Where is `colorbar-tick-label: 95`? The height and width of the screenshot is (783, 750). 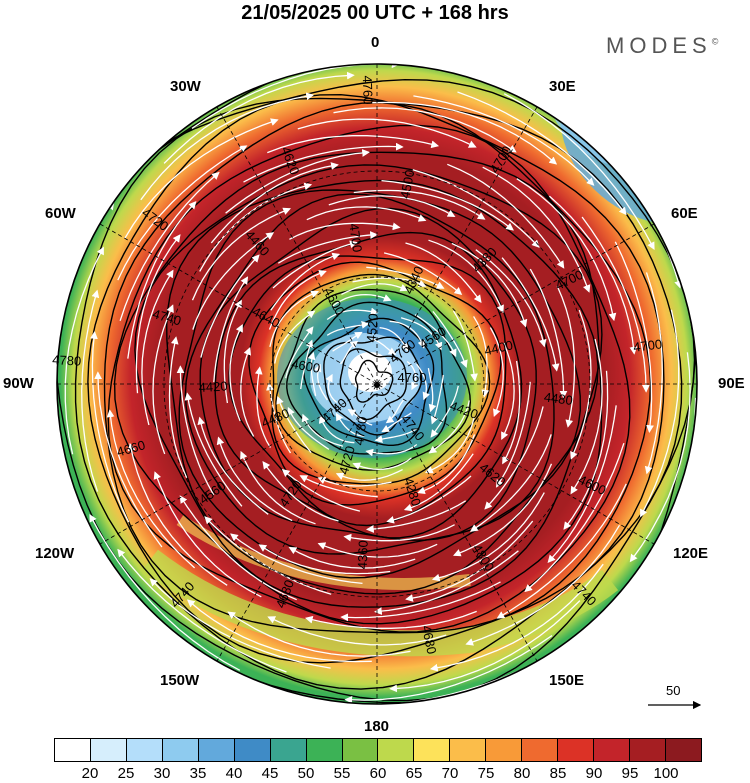 colorbar-tick-label: 95 is located at coordinates (630, 773).